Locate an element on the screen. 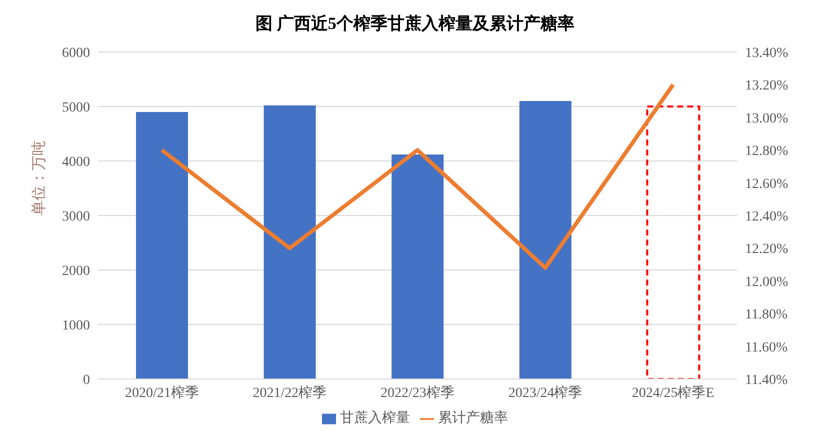 This screenshot has height=445, width=830. y-tick-label: 2000 is located at coordinates (76, 271).